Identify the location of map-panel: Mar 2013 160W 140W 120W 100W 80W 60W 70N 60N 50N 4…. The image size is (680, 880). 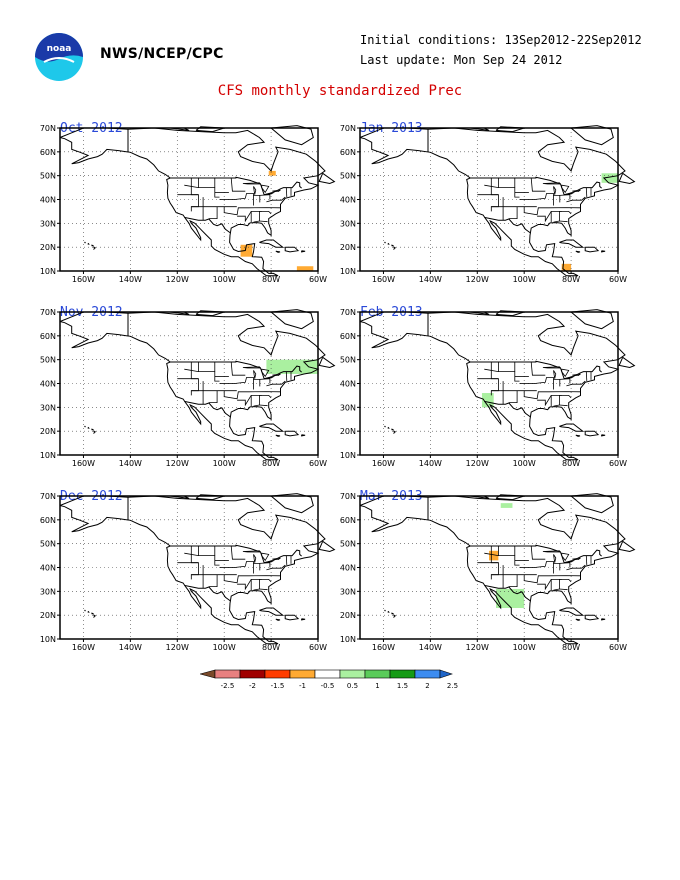
(500, 577).